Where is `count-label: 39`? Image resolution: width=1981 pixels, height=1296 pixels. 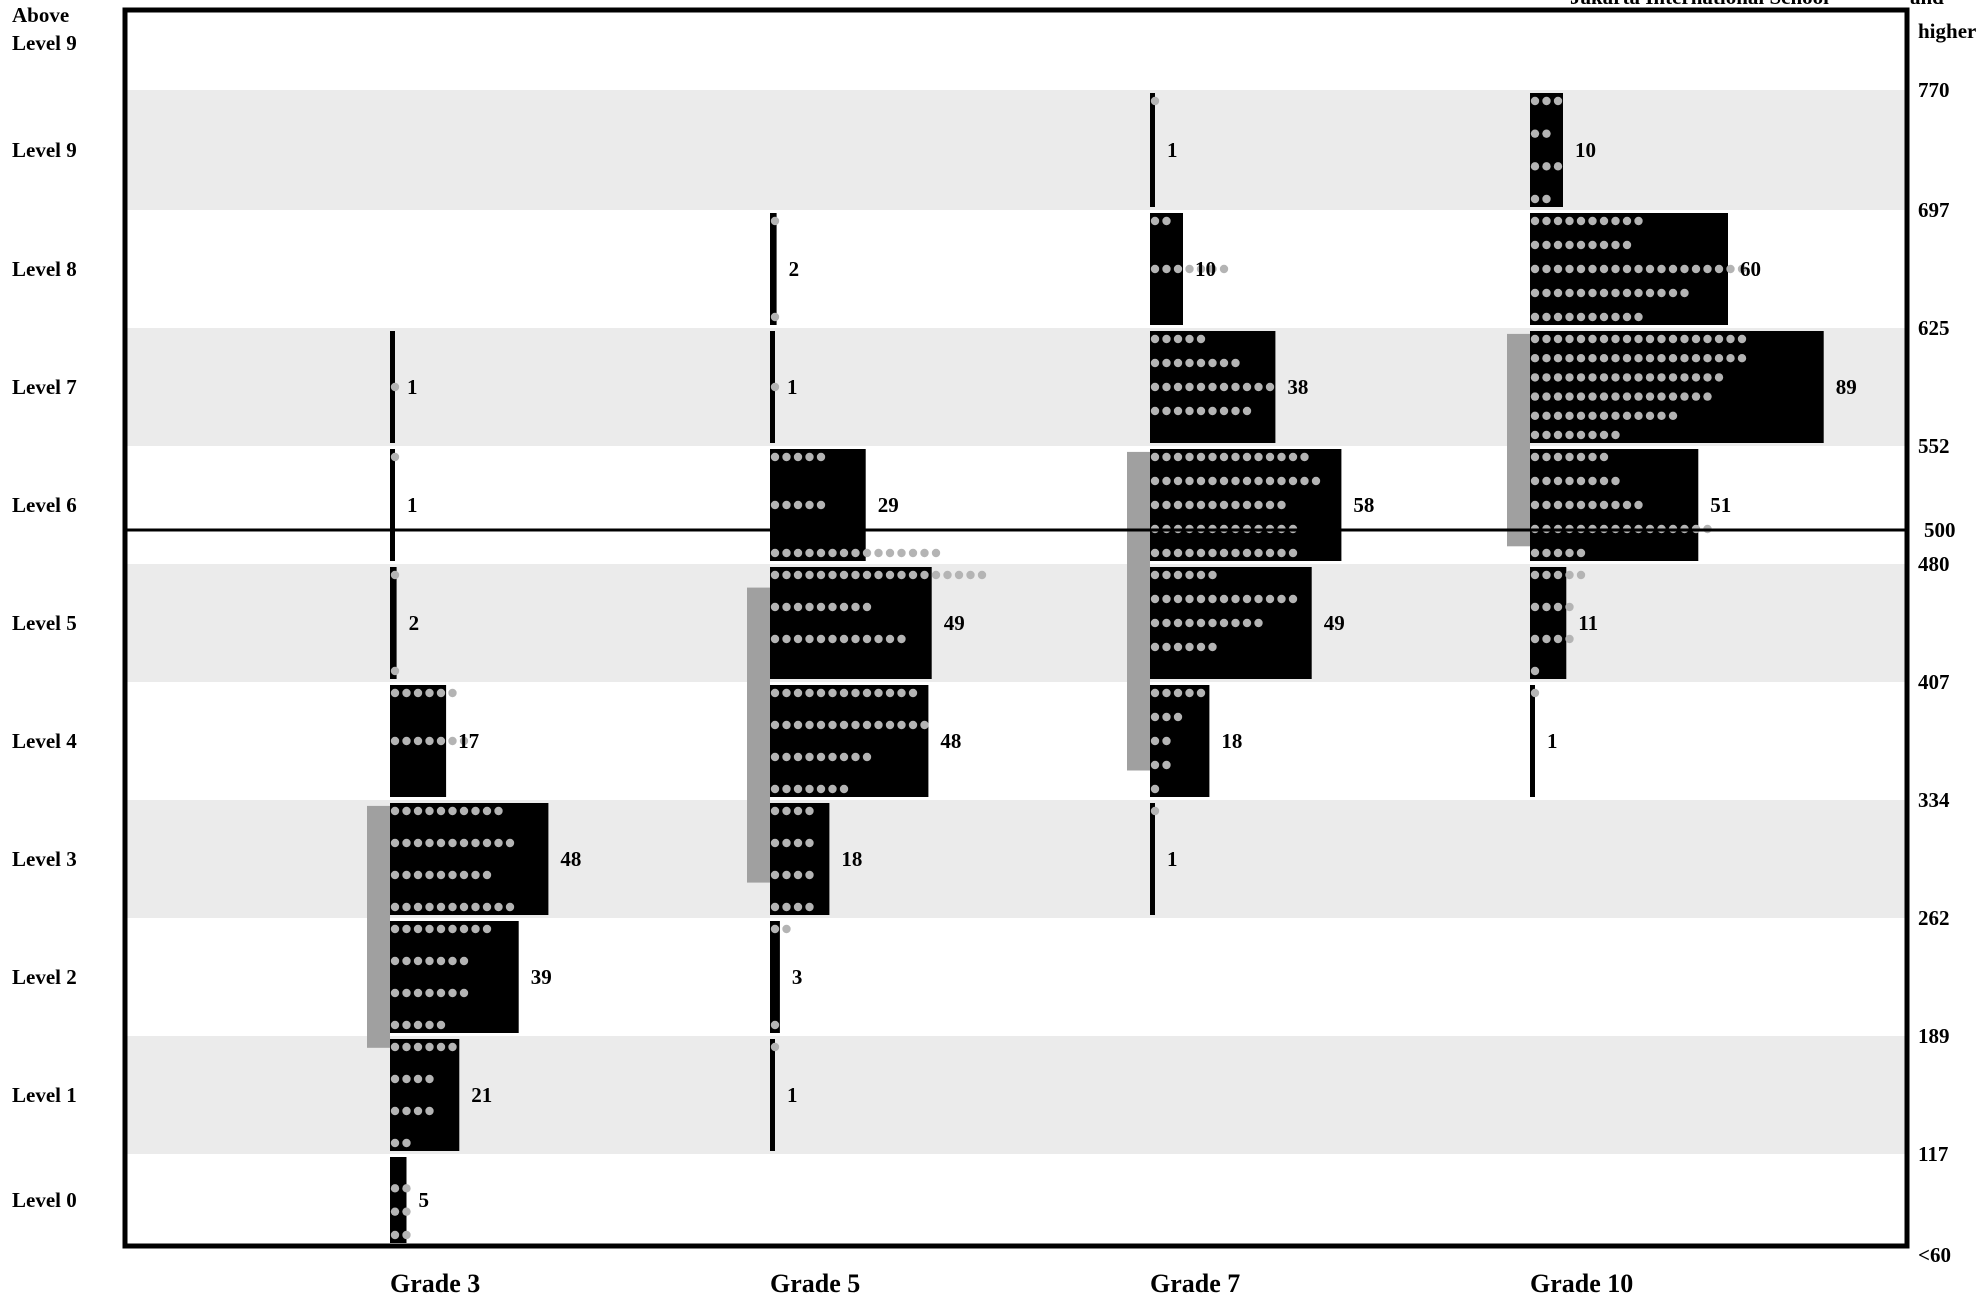 count-label: 39 is located at coordinates (541, 977).